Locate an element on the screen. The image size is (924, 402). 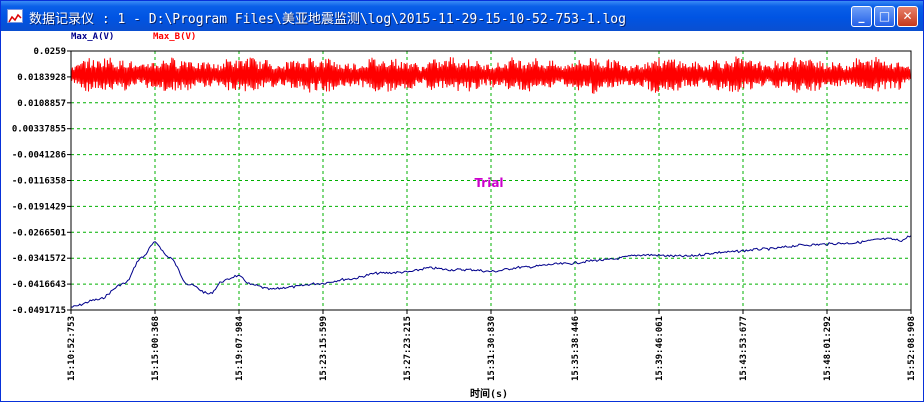
x-tick-label: 15:31:30:830 is located at coordinates (492, 348).